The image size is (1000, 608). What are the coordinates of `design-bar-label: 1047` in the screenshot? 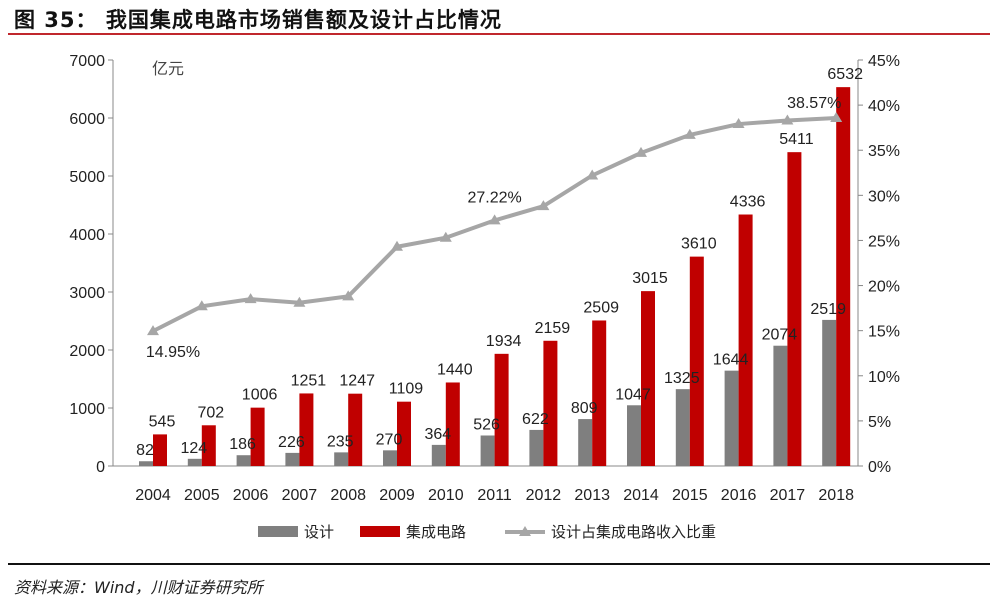 It's located at (633, 394).